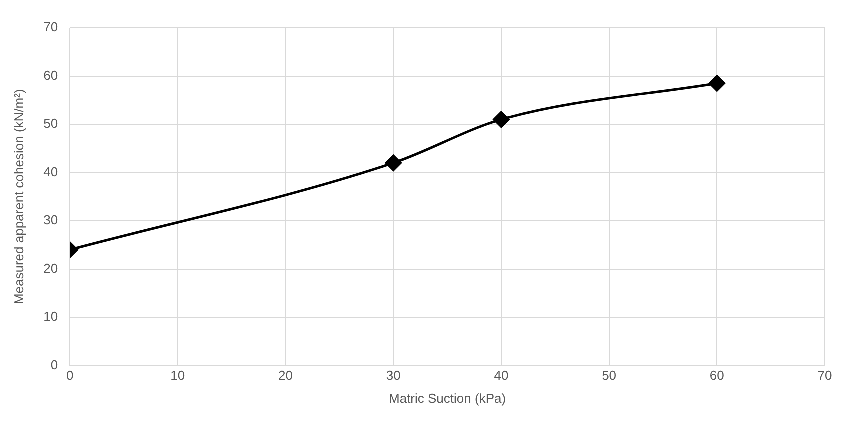 The height and width of the screenshot is (421, 851). I want to click on x-axis-title: Matric Suction (kPa), so click(447, 398).